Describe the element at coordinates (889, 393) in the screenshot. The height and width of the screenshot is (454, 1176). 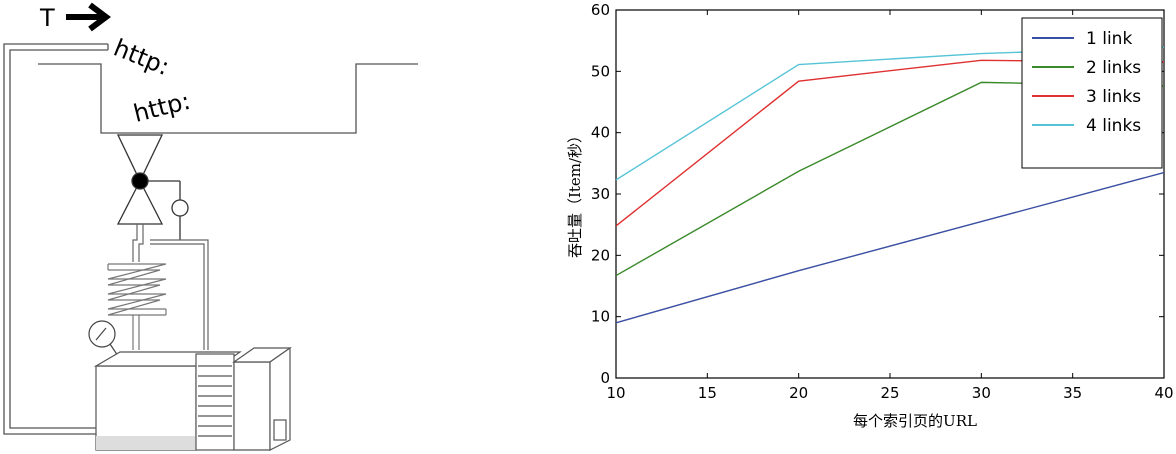
I see `x-tick-label: 25` at that location.